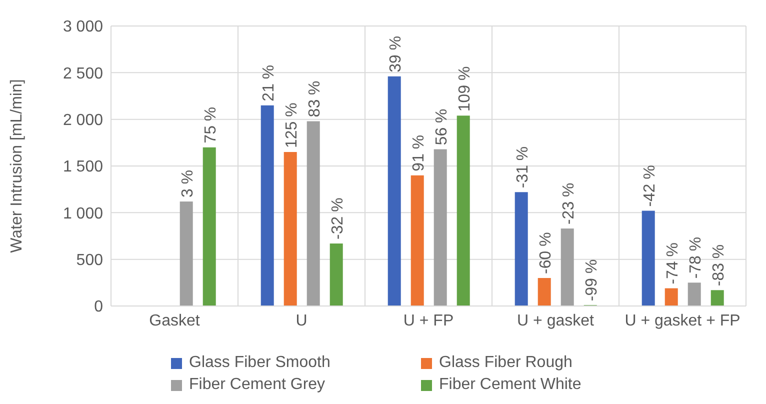 This screenshot has height=404, width=766. Describe the element at coordinates (556, 321) in the screenshot. I see `x-tick-label: U + gasket` at that location.